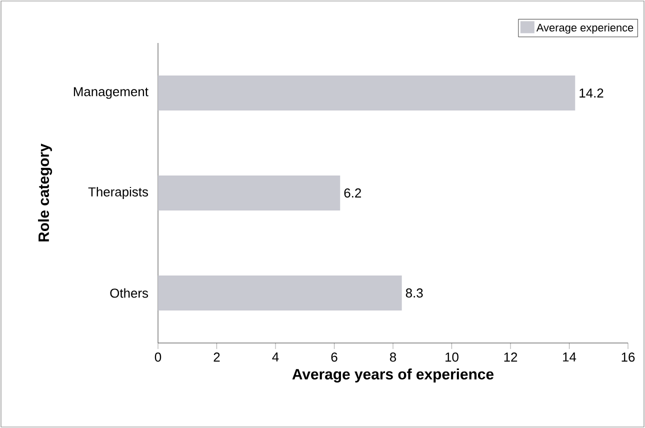  Describe the element at coordinates (393, 357) in the screenshot. I see `x-tick-label: 8` at that location.